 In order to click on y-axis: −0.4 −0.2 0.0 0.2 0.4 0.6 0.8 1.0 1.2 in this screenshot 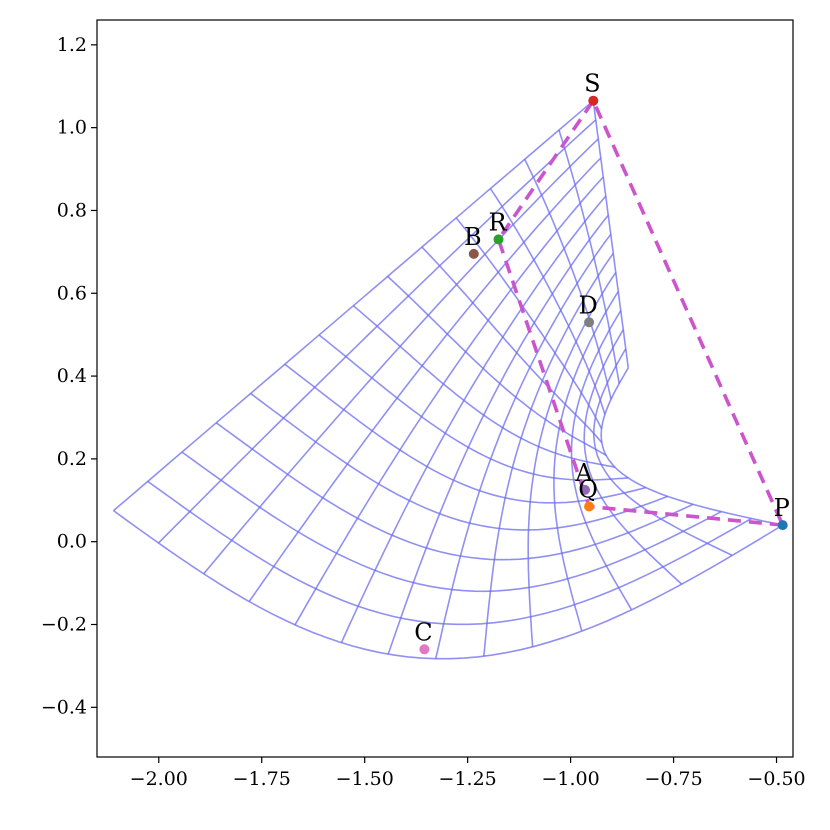, I will do `click(69, 376)`.